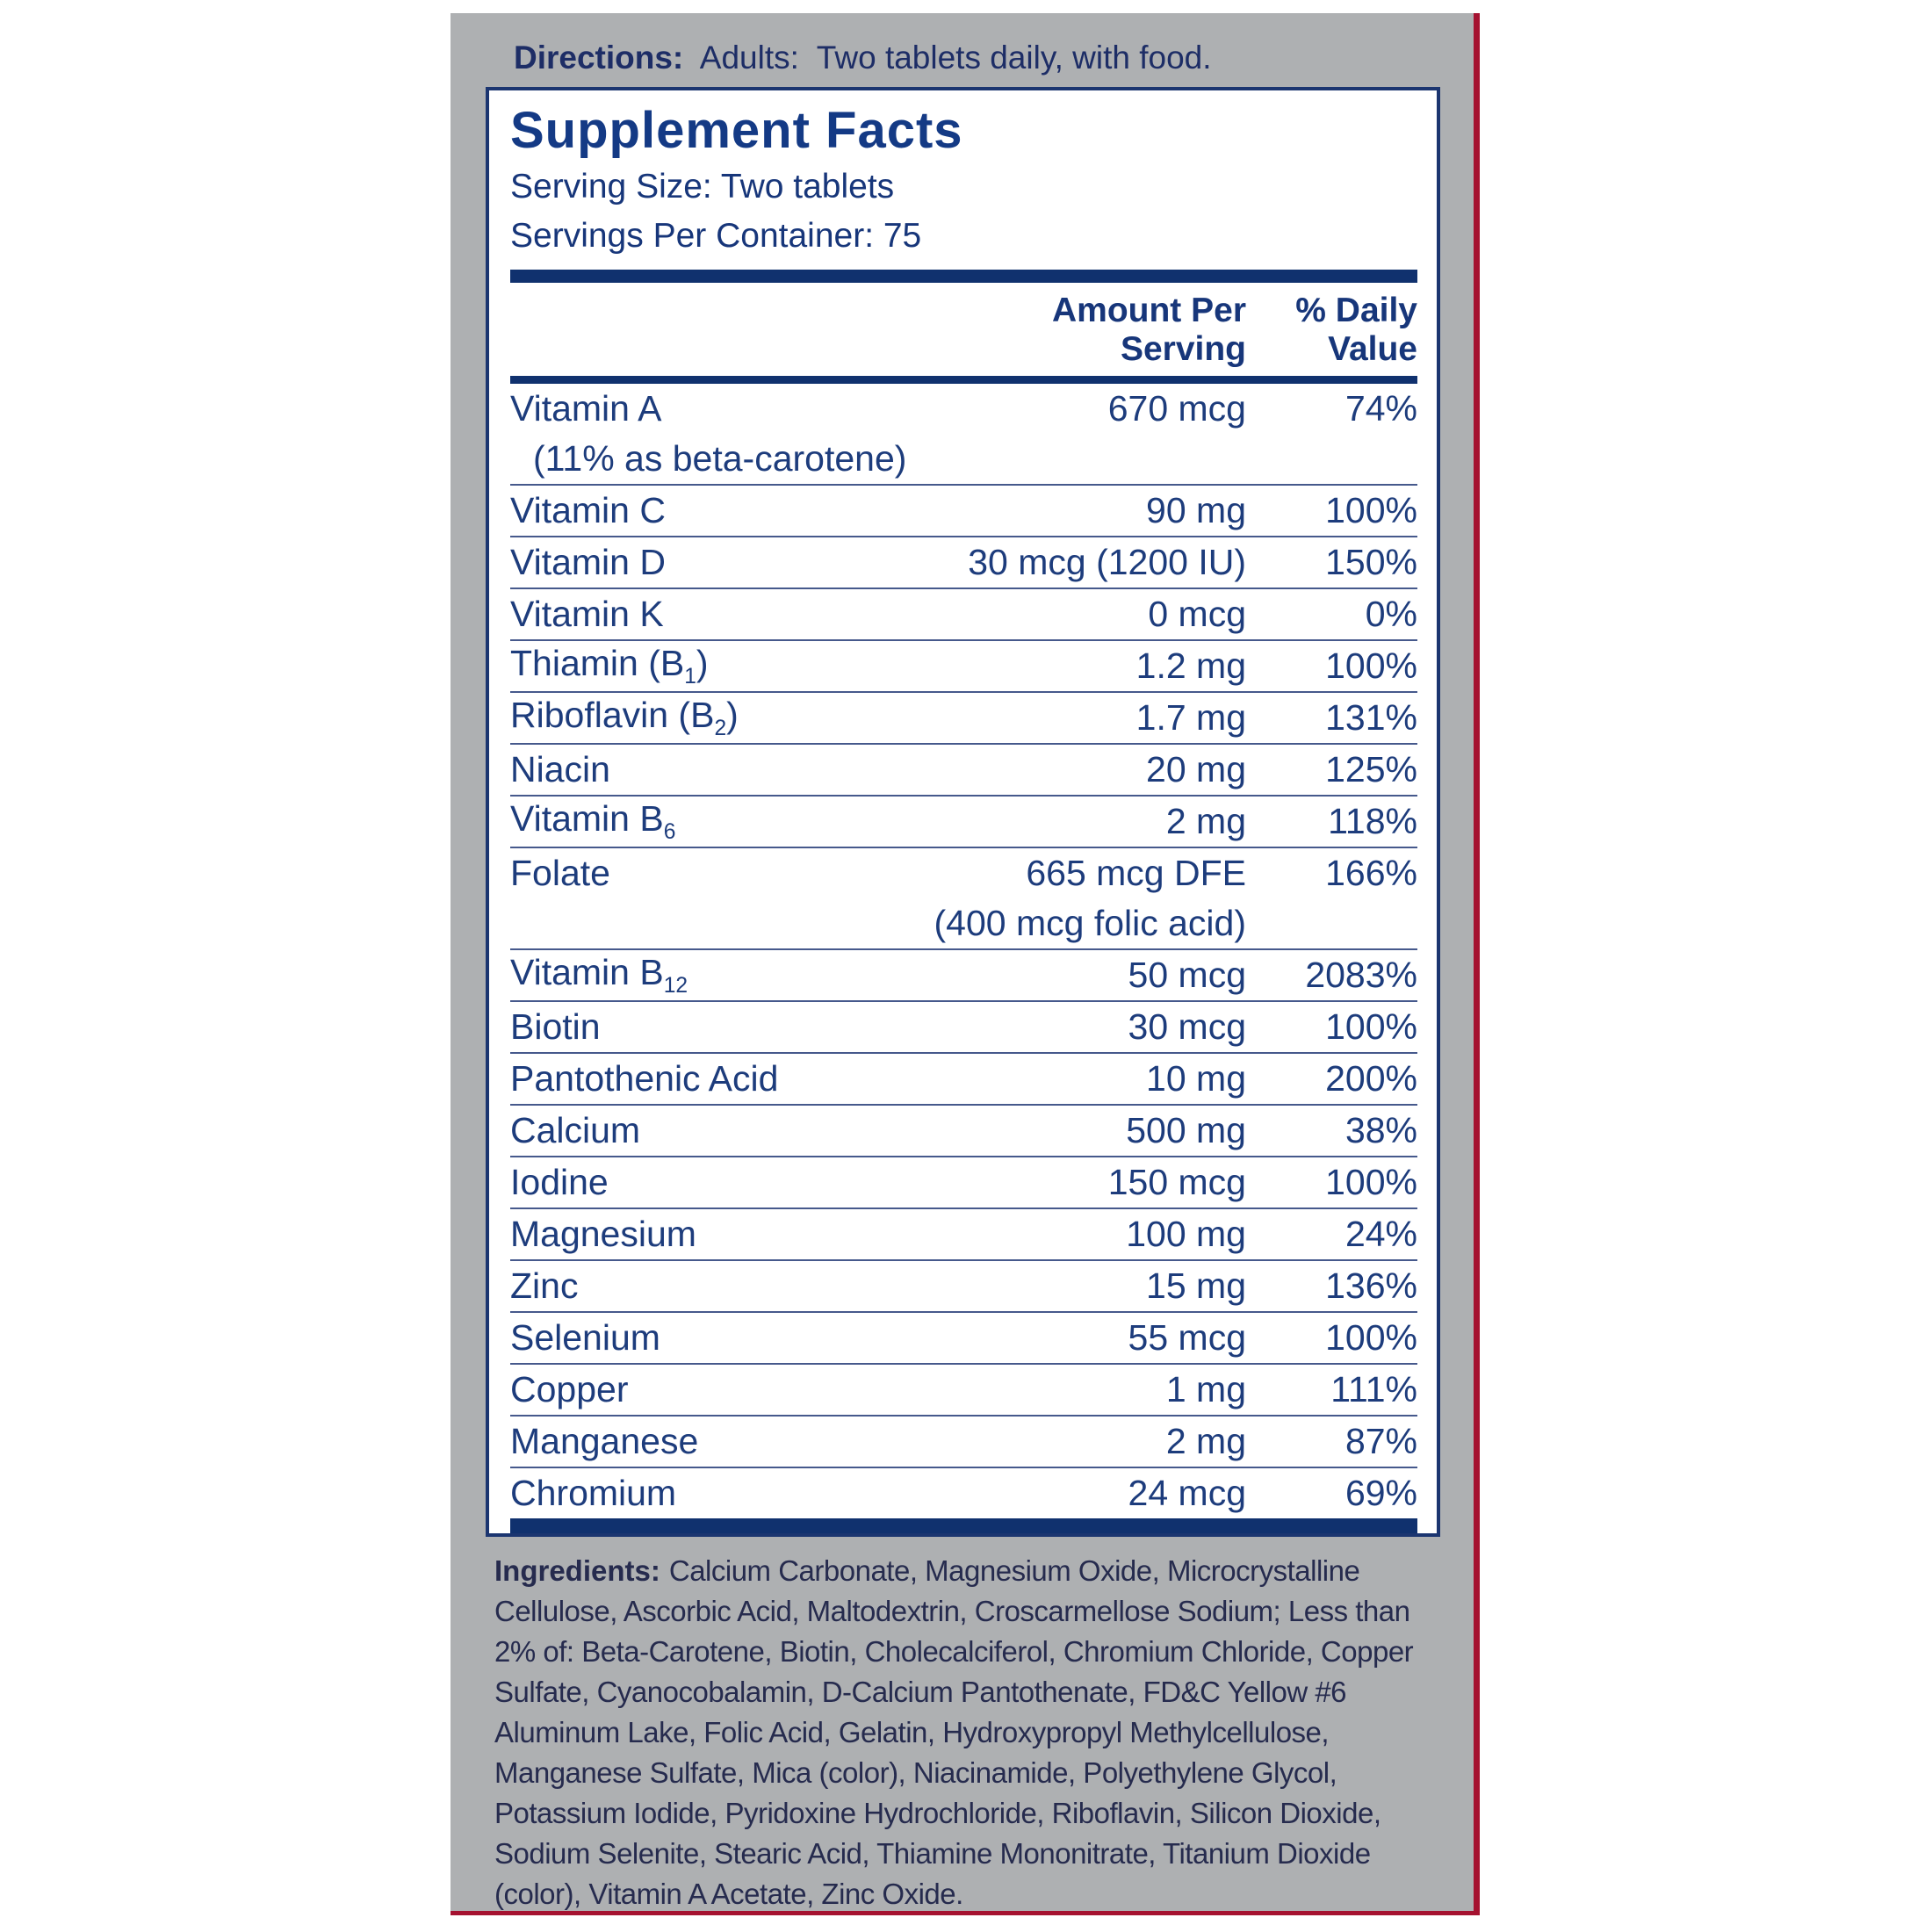 The width and height of the screenshot is (1932, 1932). I want to click on nutrient-amount: 1 mg, so click(1206, 1389).